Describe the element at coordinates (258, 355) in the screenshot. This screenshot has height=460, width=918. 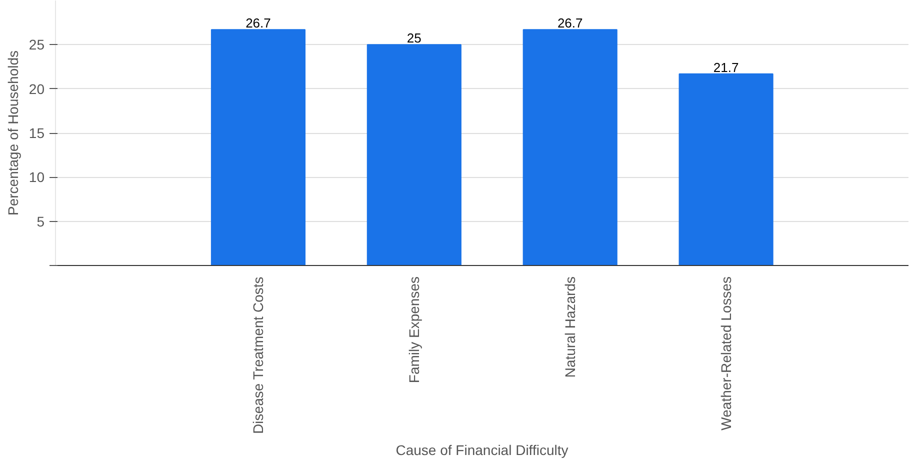
I see `x-tick-label: Disease Treatment Costs` at that location.